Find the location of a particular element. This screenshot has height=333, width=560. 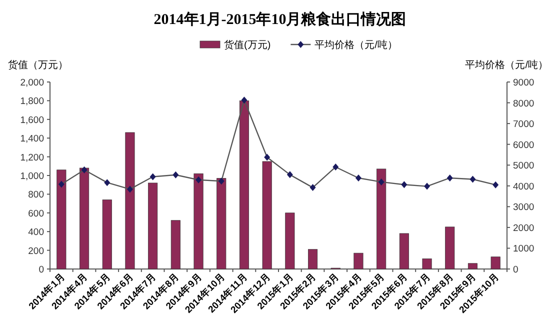

y-tick-label: 0 is located at coordinates (41, 270).